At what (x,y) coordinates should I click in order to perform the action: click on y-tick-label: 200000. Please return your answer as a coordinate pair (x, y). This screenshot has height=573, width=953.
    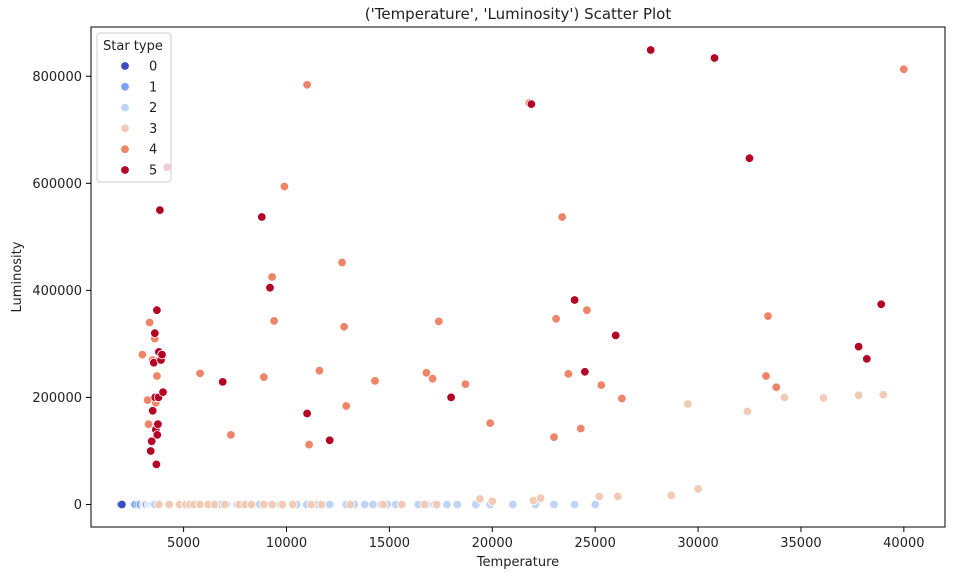
    Looking at the image, I should click on (57, 398).